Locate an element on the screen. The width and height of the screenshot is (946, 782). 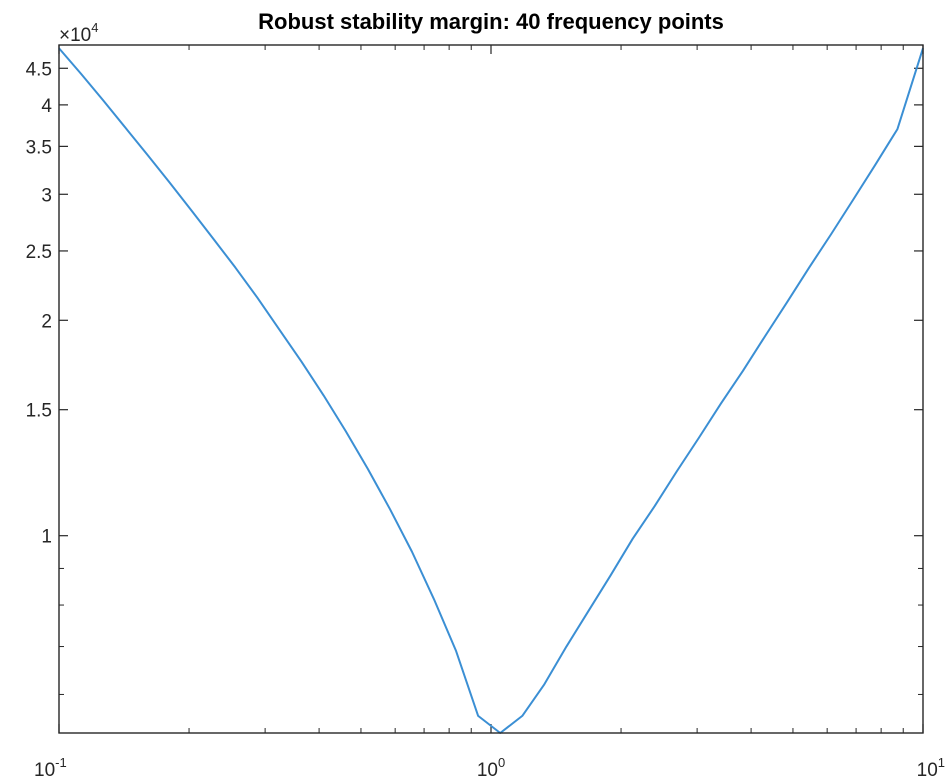
x-tick-label: 10¹ is located at coordinates (931, 768).